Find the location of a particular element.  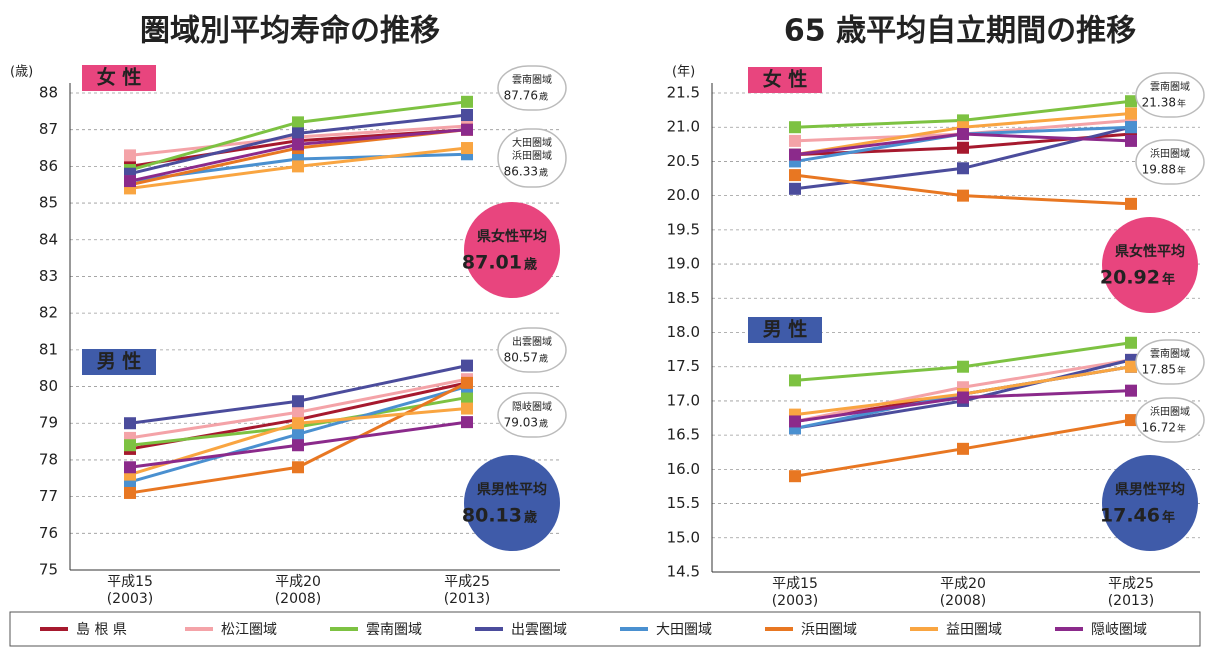

x-tick-year: (2003) is located at coordinates (130, 599).